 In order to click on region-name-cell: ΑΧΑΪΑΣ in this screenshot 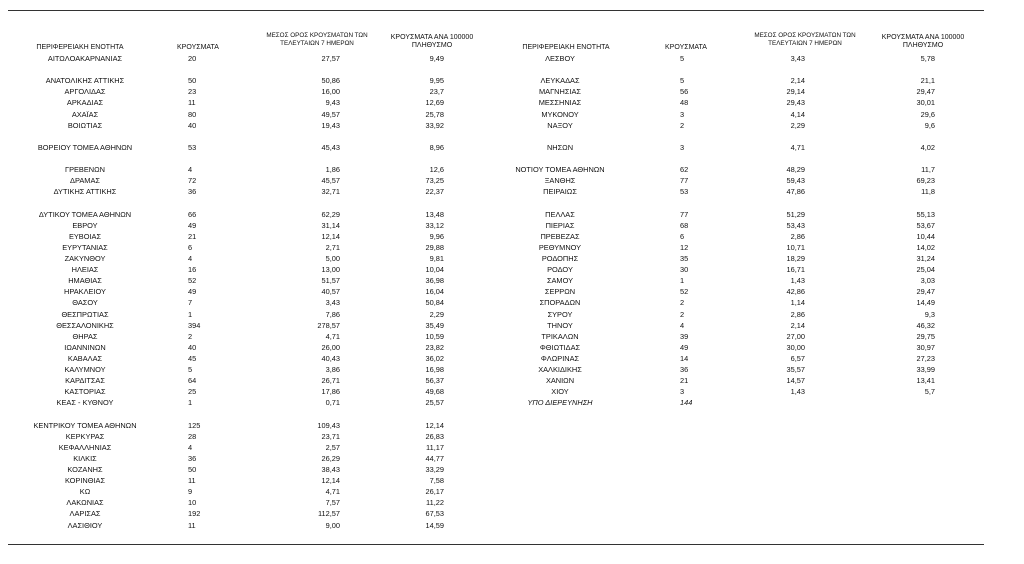, I will do `click(85, 114)`.